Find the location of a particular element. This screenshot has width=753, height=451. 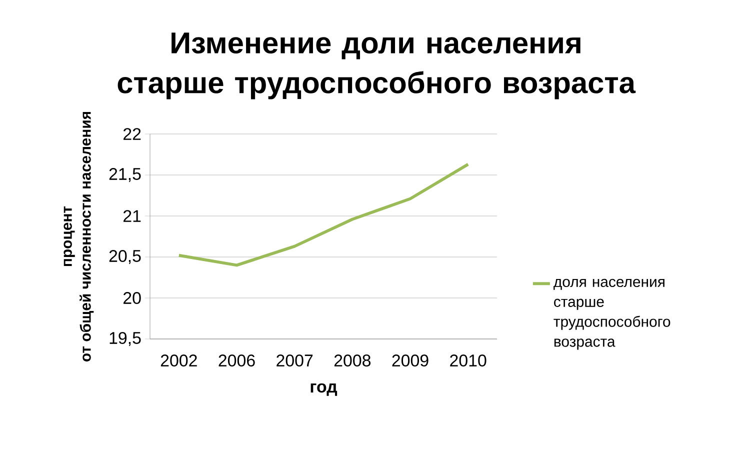

y-tick-label: 19,5 is located at coordinates (125, 339).